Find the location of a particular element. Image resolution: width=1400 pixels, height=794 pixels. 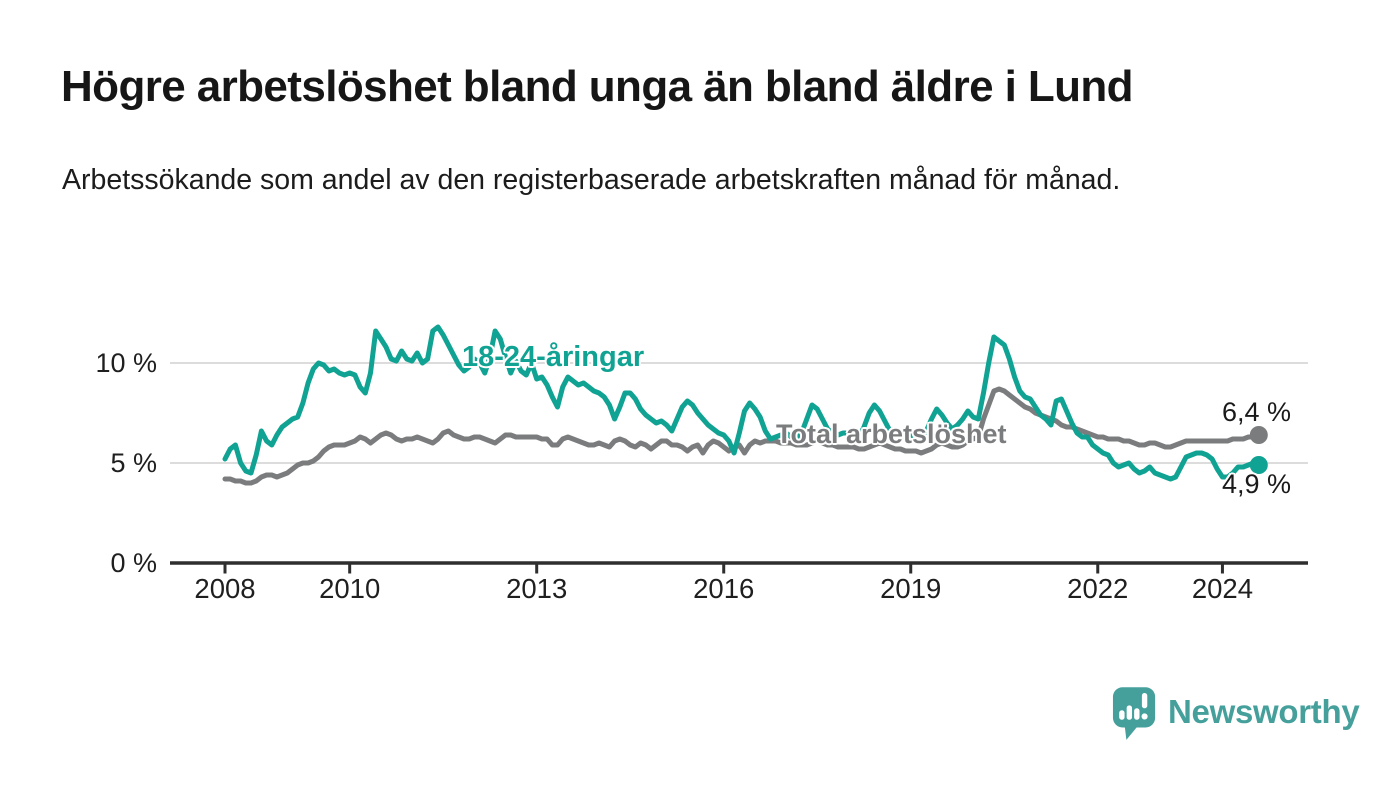

newsworthy-logo: Newsworthy is located at coordinates (1236, 715).